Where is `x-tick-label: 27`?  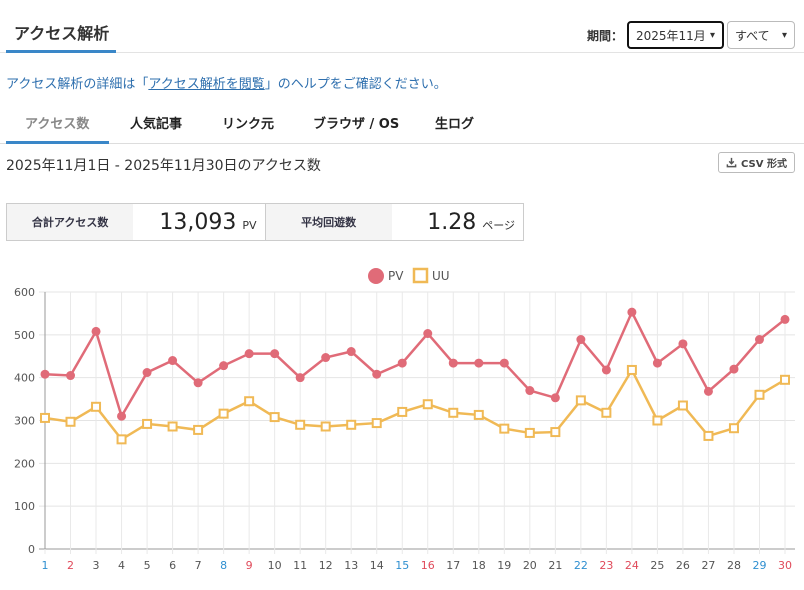
x-tick-label: 27 is located at coordinates (708, 565).